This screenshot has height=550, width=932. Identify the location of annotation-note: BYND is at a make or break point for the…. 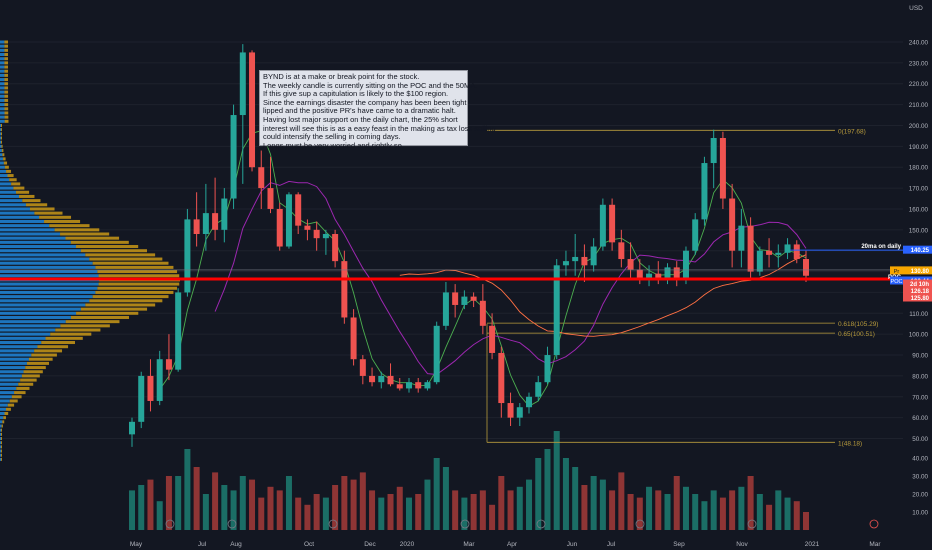
(377, 109).